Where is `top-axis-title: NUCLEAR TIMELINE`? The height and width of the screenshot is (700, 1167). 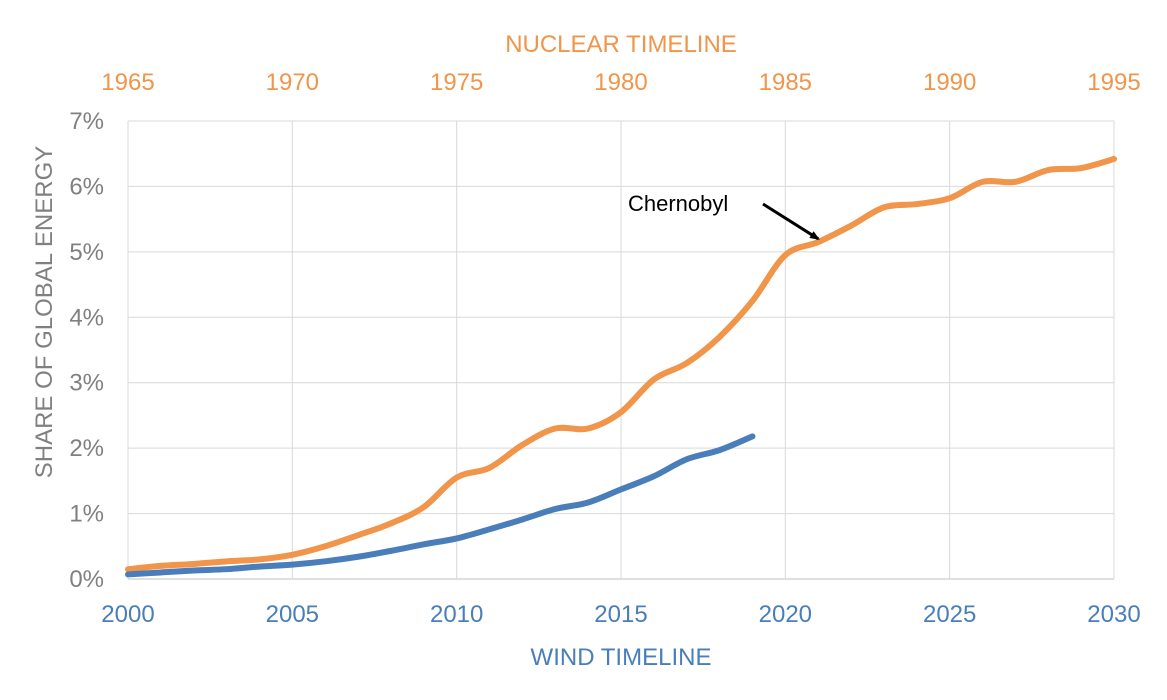 top-axis-title: NUCLEAR TIMELINE is located at coordinates (621, 44).